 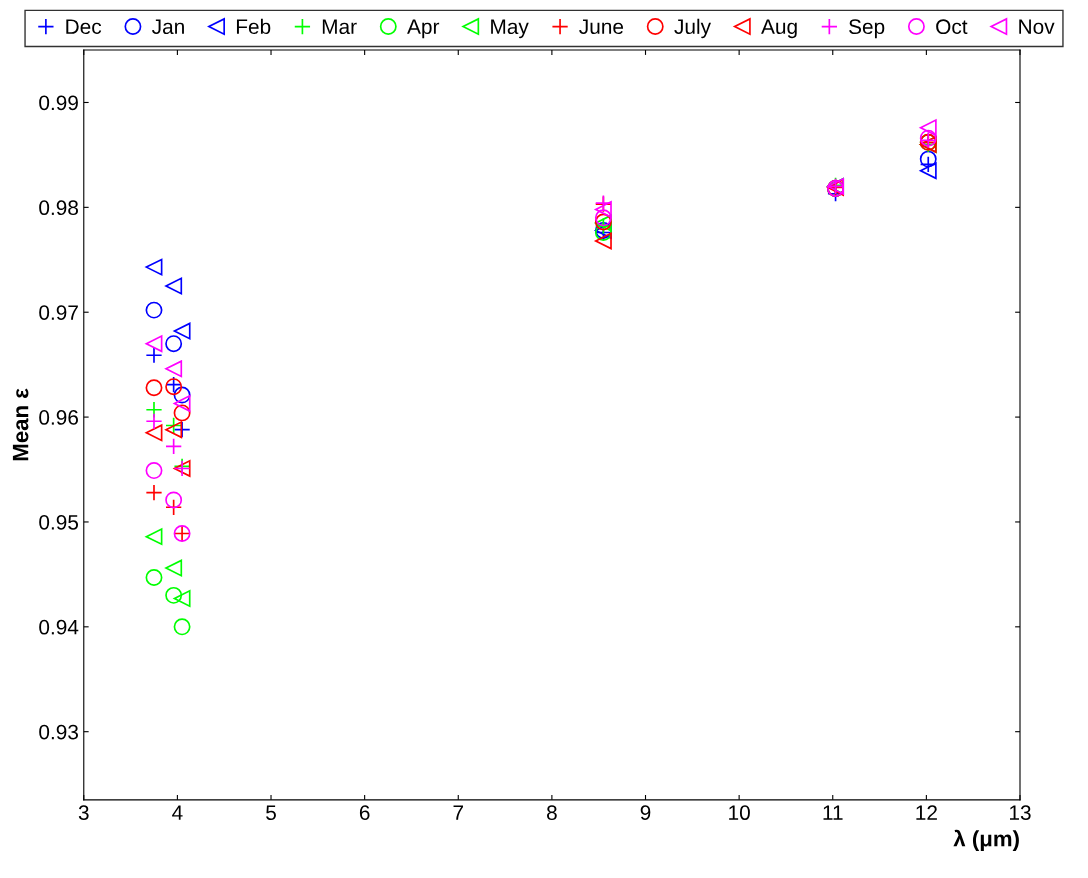 What do you see at coordinates (20, 424) in the screenshot?
I see `y-axis-title: Mean ε` at bounding box center [20, 424].